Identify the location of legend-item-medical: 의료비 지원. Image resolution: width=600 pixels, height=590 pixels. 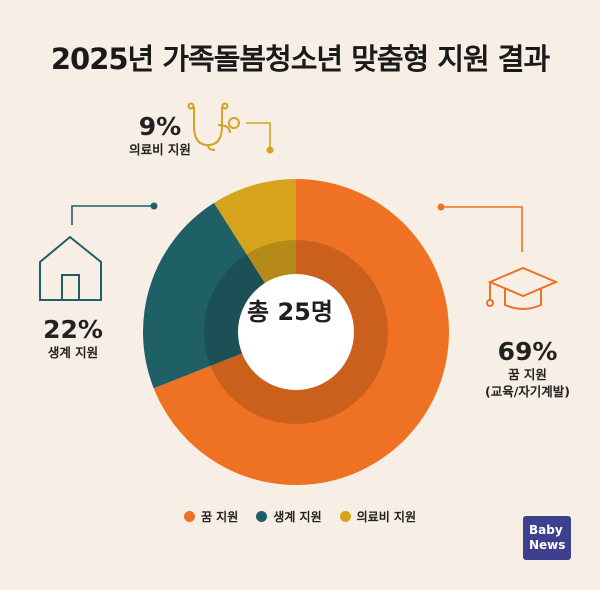
(378, 516).